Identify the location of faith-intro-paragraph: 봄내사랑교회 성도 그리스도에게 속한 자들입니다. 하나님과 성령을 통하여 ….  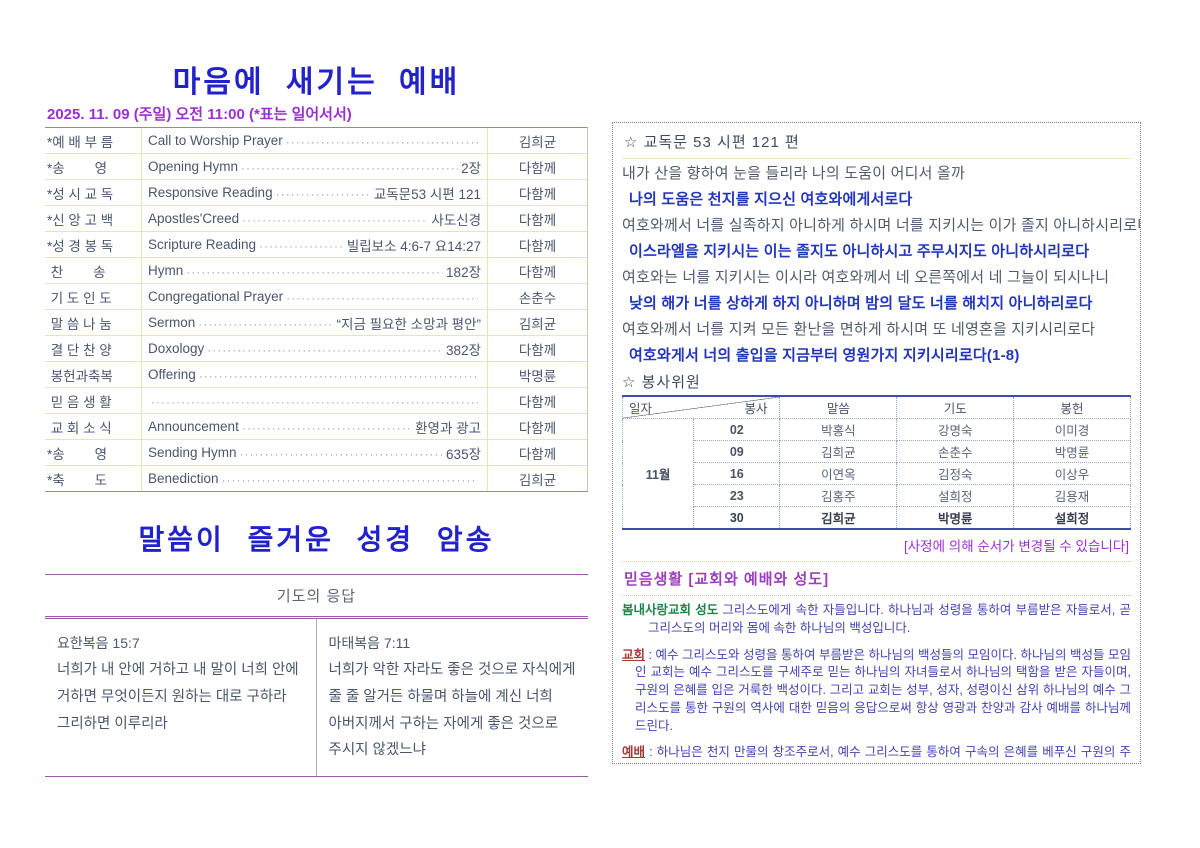
(876, 619).